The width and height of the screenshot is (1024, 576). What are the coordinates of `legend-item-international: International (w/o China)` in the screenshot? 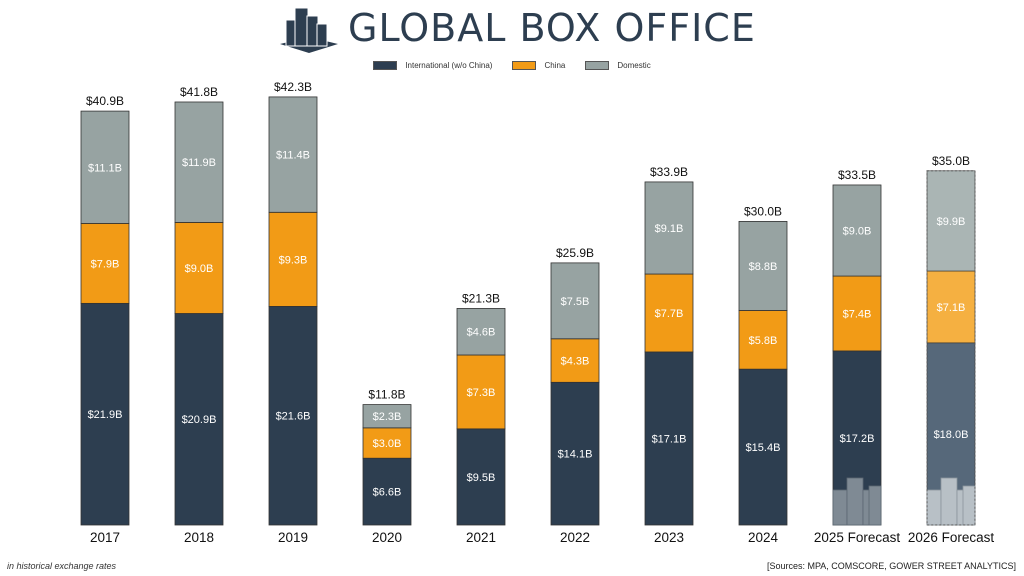 It's located at (432, 65).